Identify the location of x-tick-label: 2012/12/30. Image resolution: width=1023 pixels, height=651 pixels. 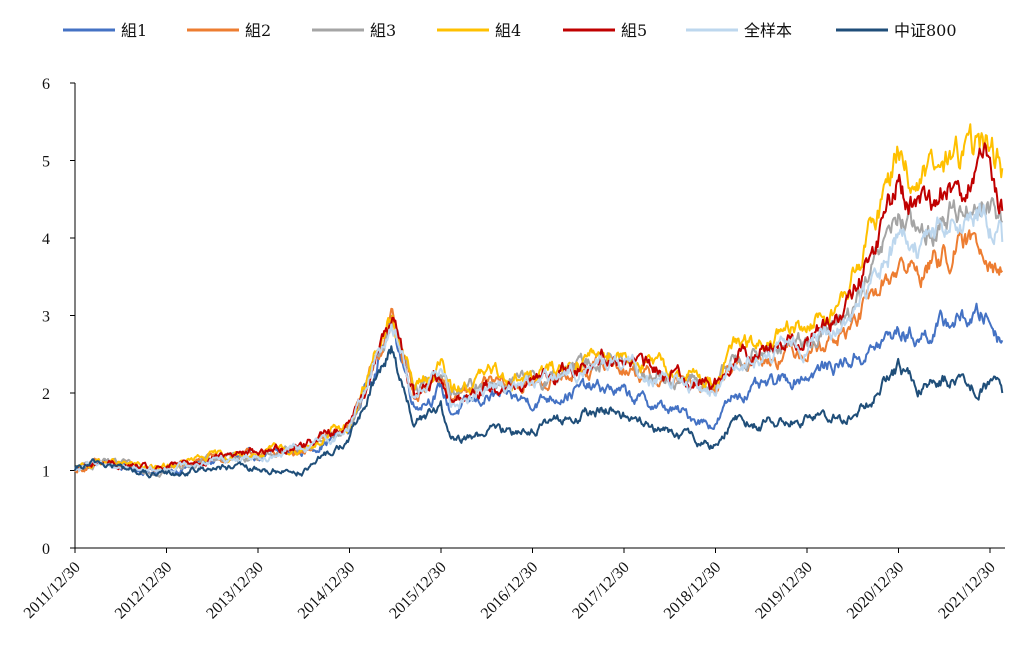
(144, 591).